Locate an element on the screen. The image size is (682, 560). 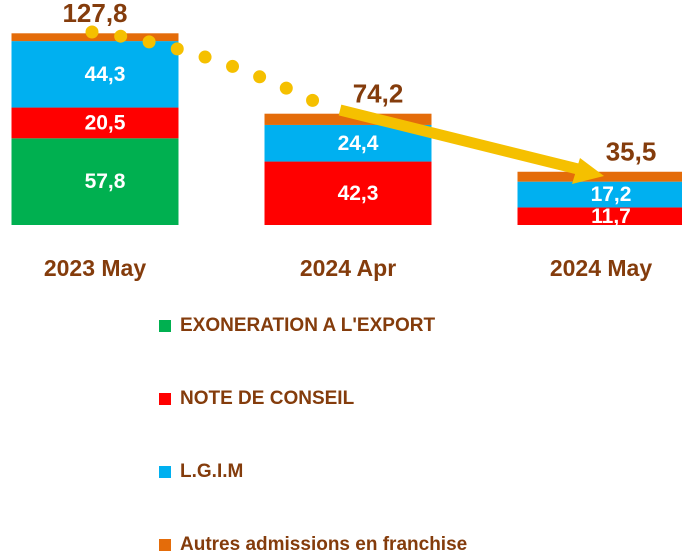
x-tick-label: 2023 May is located at coordinates (95, 268).